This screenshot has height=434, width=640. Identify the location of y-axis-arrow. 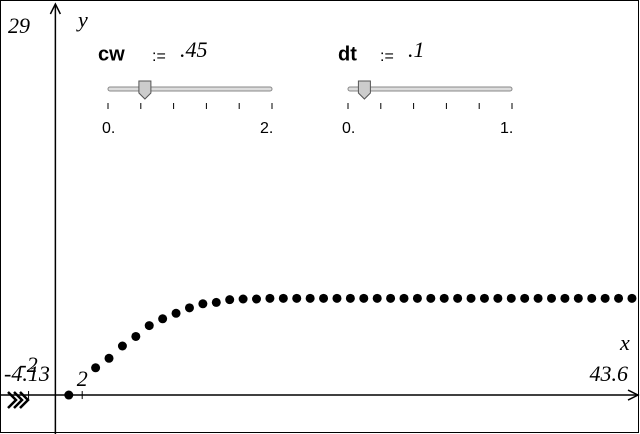
(55, 8).